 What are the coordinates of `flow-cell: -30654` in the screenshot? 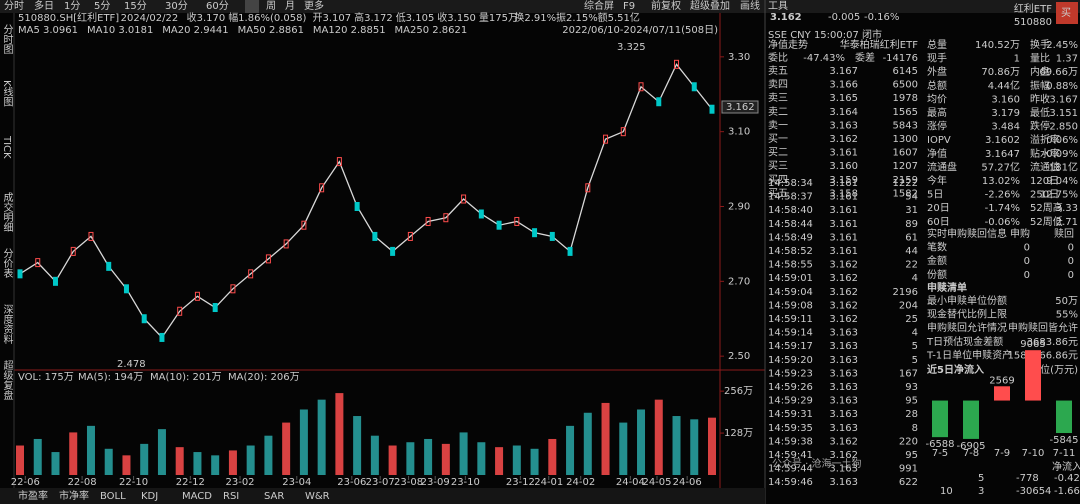 It's located at (1033, 491).